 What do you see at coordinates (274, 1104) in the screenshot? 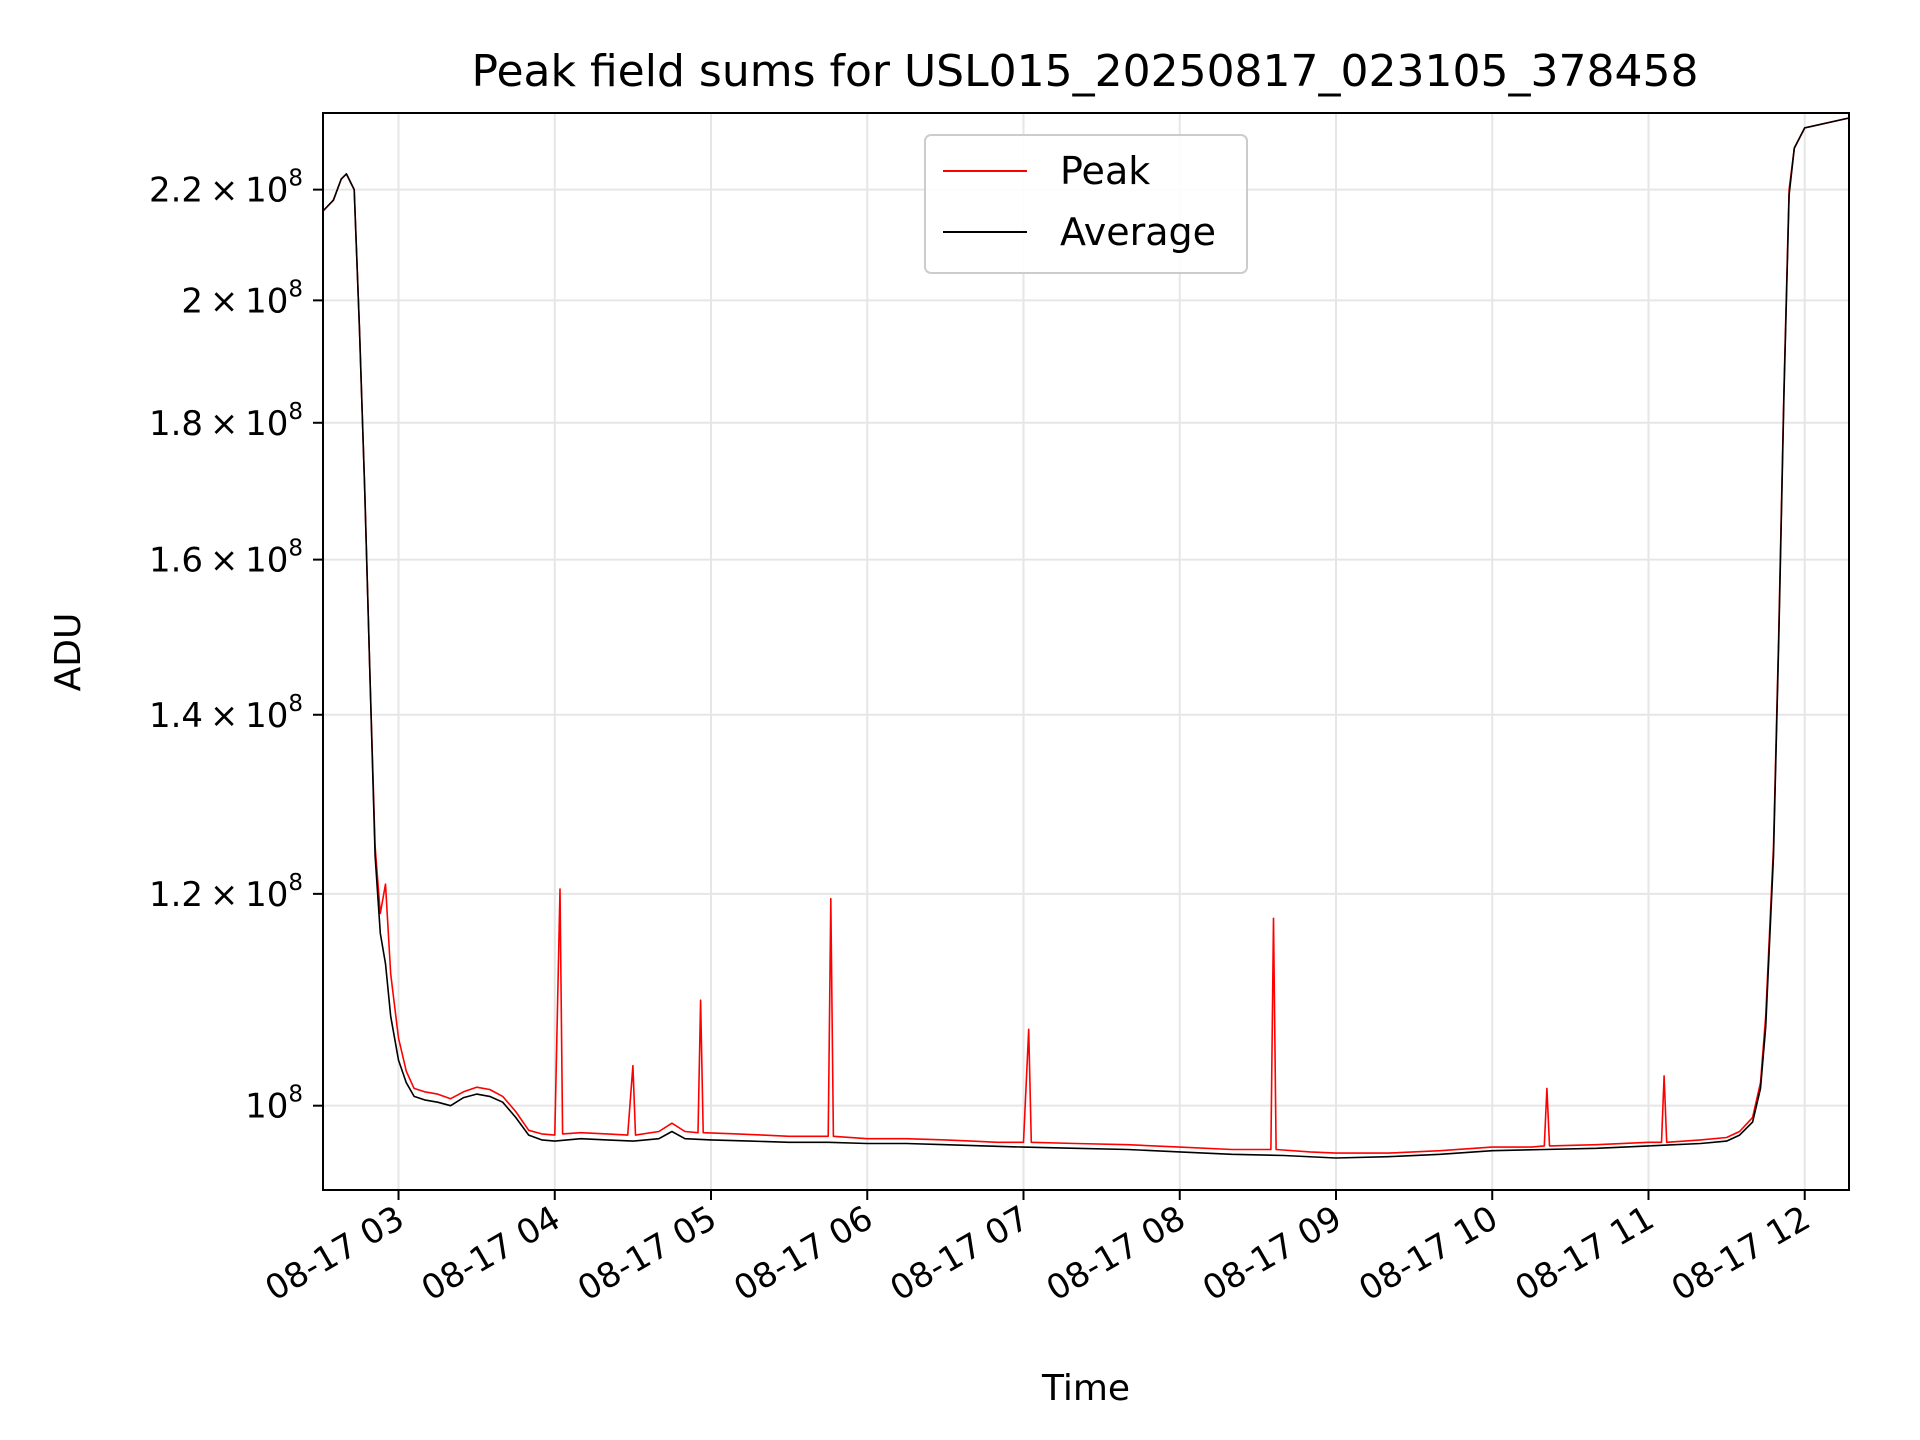
I see `y-tick-label: 108` at bounding box center [274, 1104].